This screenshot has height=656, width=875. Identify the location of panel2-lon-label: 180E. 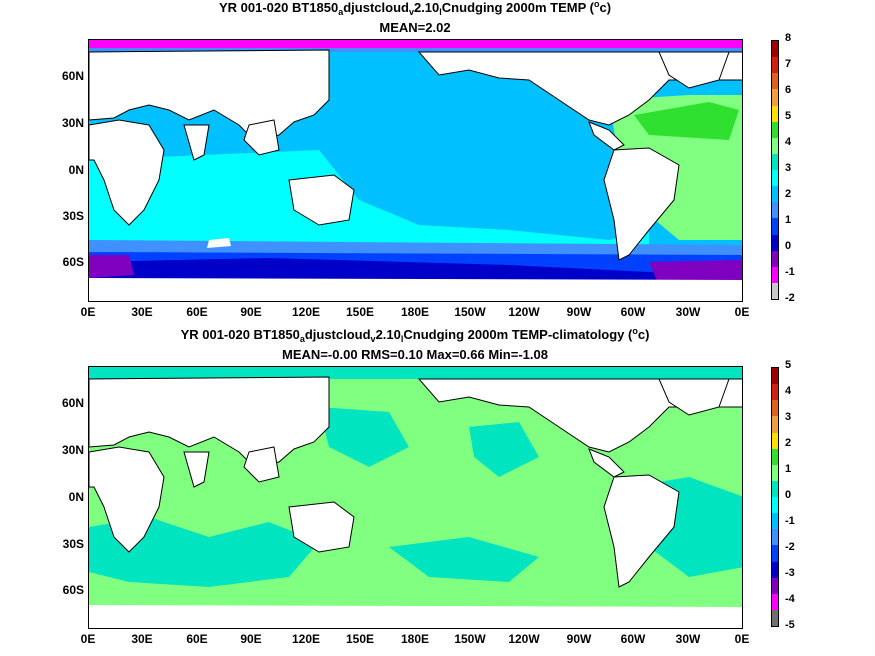
(415, 639).